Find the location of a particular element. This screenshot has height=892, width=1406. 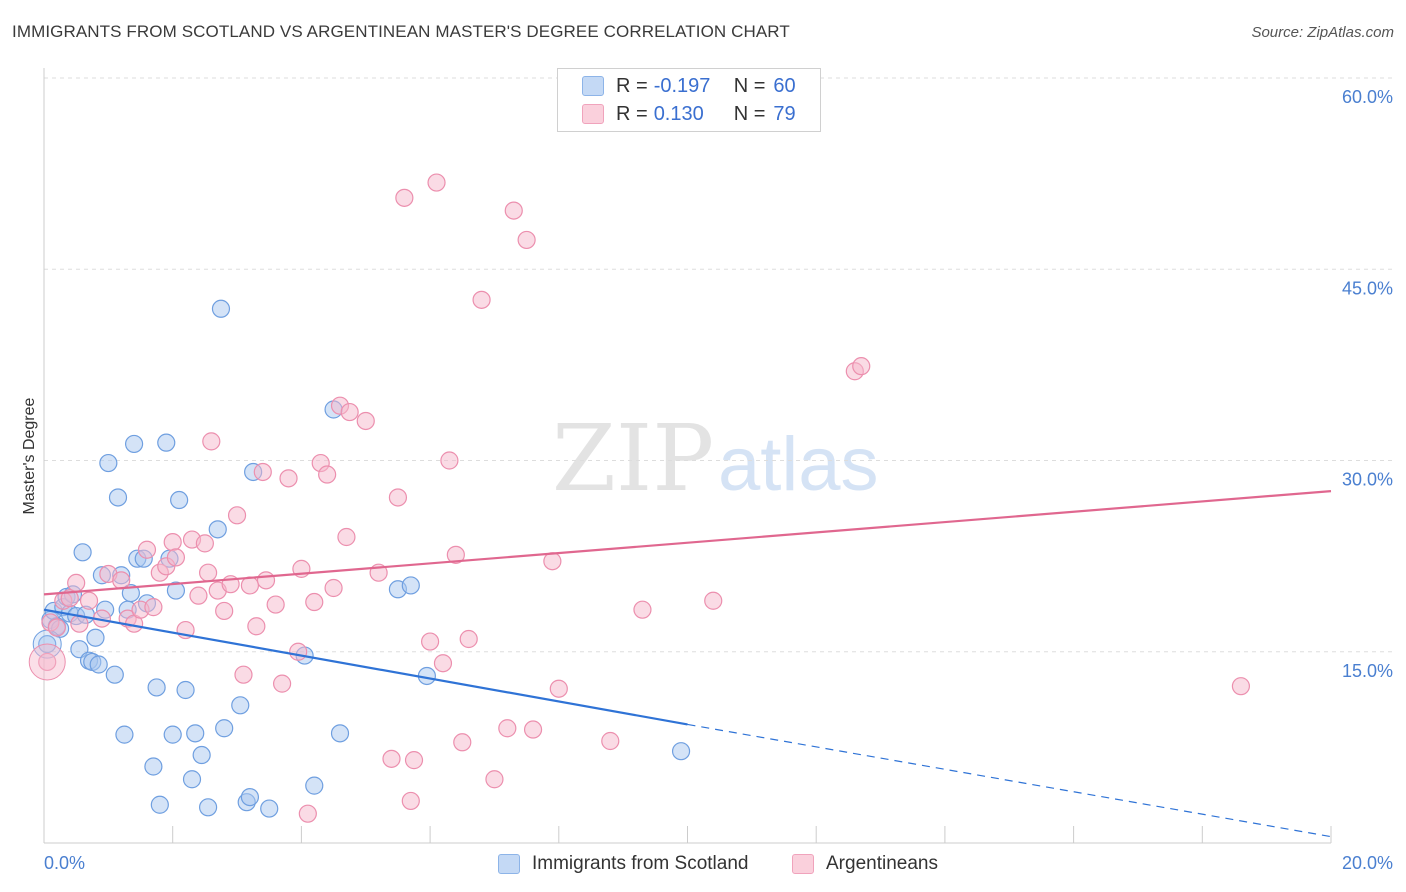

correlation-legend: R = -0.197 N = 60 R = 0.130 N = 79 is located at coordinates (689, 100).